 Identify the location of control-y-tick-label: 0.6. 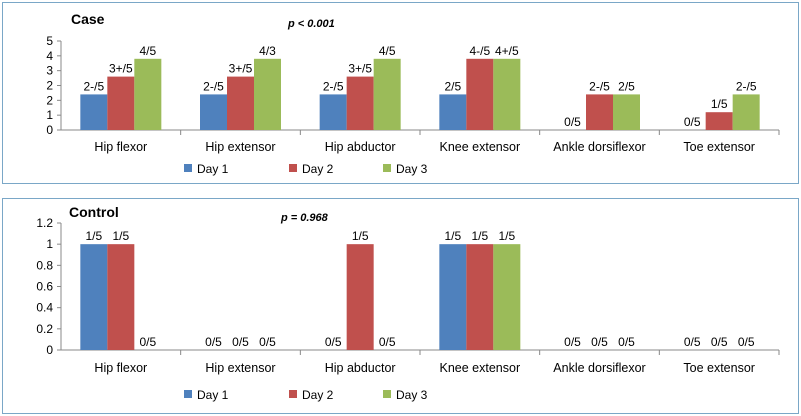
(44, 287).